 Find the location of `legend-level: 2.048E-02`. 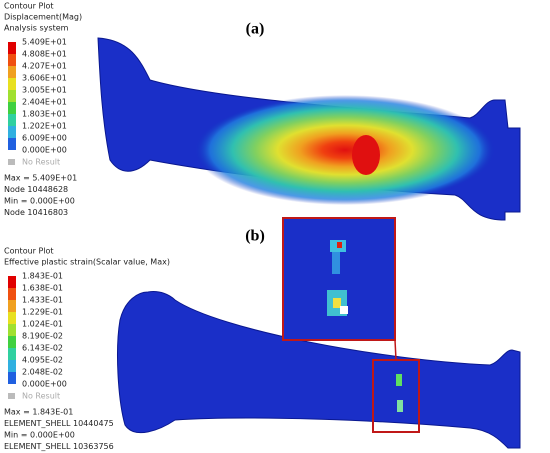

legend-level: 2.048E-02 is located at coordinates (42, 372).